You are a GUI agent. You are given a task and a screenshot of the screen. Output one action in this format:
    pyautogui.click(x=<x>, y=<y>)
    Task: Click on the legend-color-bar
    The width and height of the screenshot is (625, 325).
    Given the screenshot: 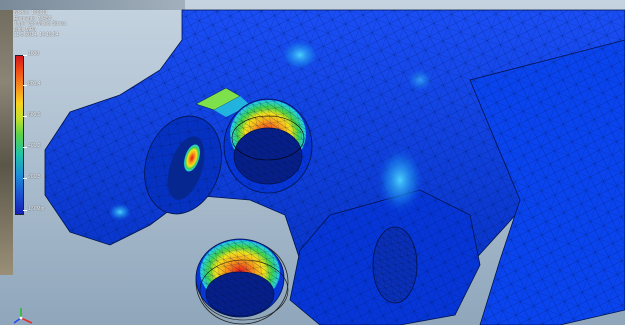 What is the action you would take?
    pyautogui.click(x=19, y=135)
    